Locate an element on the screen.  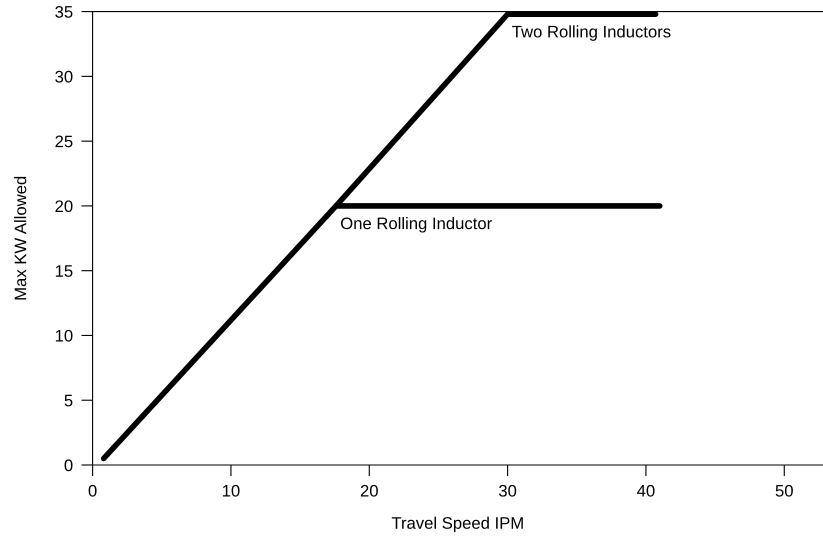
x-tick-label: 30 is located at coordinates (507, 490).